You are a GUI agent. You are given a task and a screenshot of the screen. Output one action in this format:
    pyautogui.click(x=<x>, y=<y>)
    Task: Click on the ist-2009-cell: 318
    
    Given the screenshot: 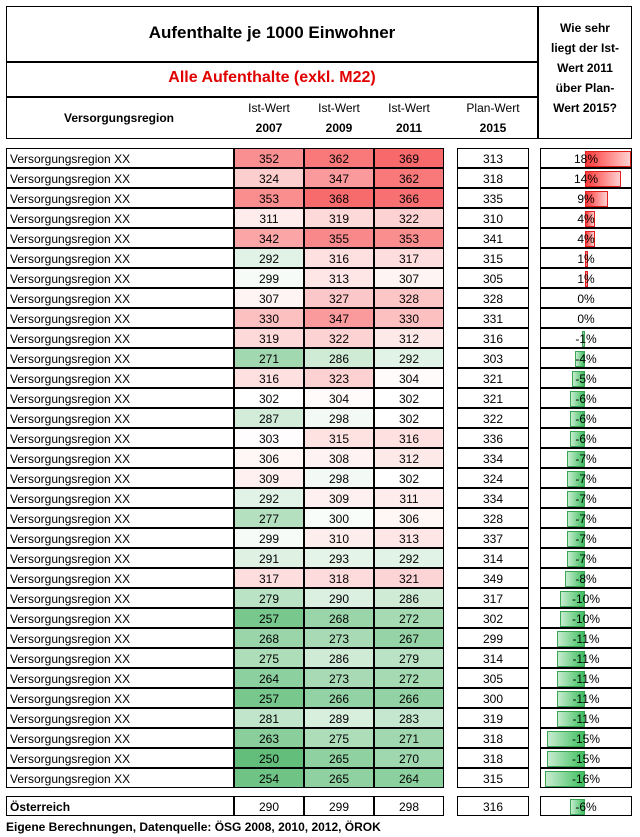 What is the action you would take?
    pyautogui.click(x=339, y=578)
    